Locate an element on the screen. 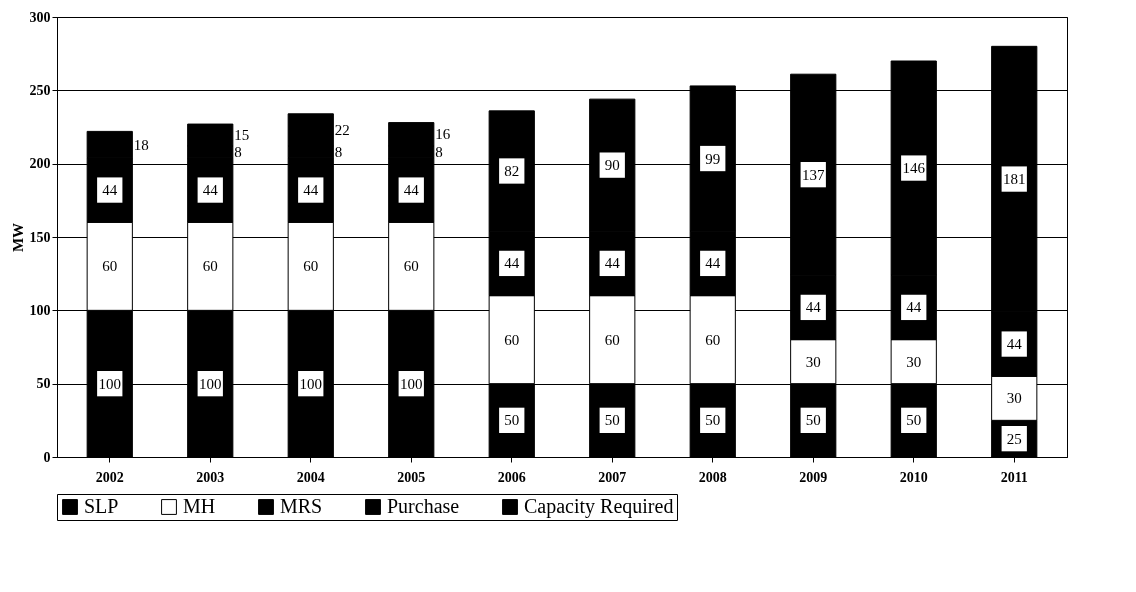 The height and width of the screenshot is (592, 1136). legend-label: Purchase is located at coordinates (423, 506).